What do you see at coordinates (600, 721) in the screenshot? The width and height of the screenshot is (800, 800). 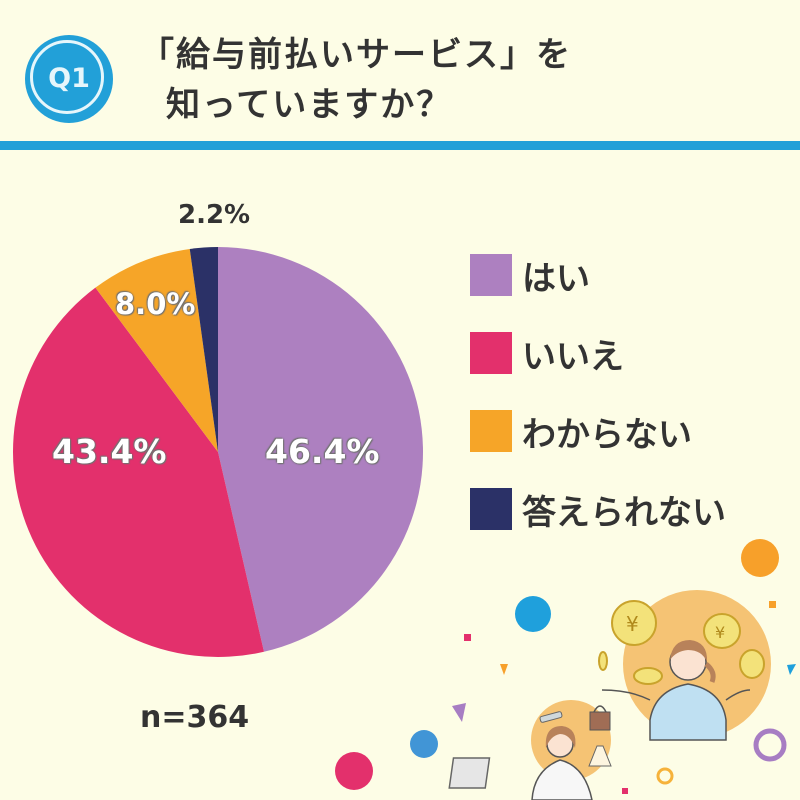 I see `bag-icon` at bounding box center [600, 721].